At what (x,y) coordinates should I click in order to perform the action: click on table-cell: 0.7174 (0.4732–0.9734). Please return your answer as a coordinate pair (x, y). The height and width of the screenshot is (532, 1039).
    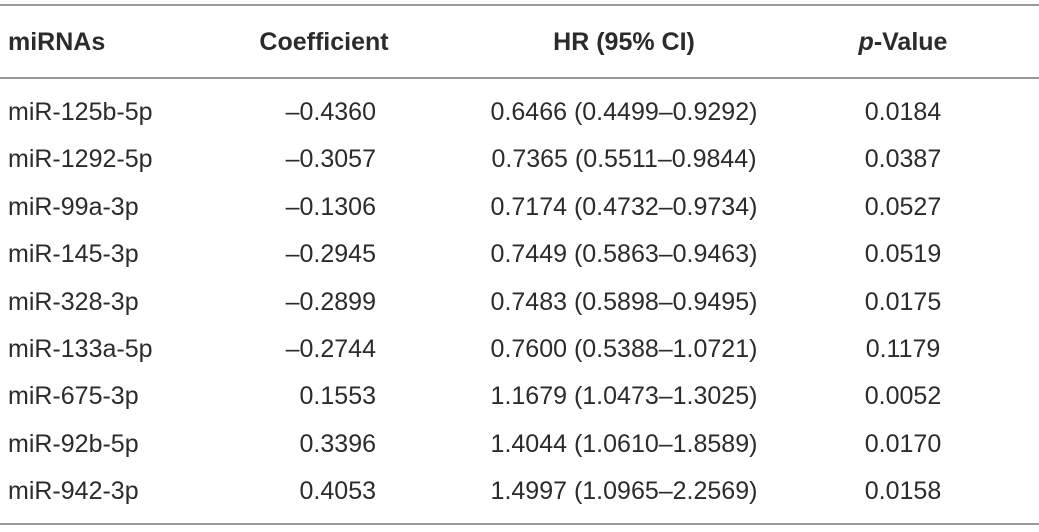
    Looking at the image, I should click on (624, 206).